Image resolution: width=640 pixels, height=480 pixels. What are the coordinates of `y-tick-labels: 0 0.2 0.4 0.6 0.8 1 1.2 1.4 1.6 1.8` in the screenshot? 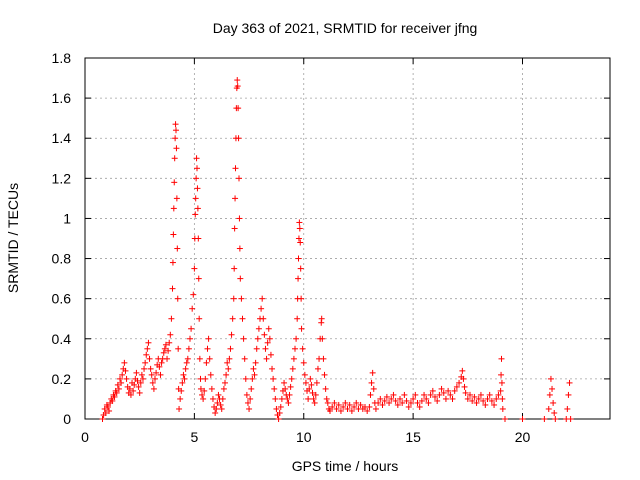 It's located at (62, 238).